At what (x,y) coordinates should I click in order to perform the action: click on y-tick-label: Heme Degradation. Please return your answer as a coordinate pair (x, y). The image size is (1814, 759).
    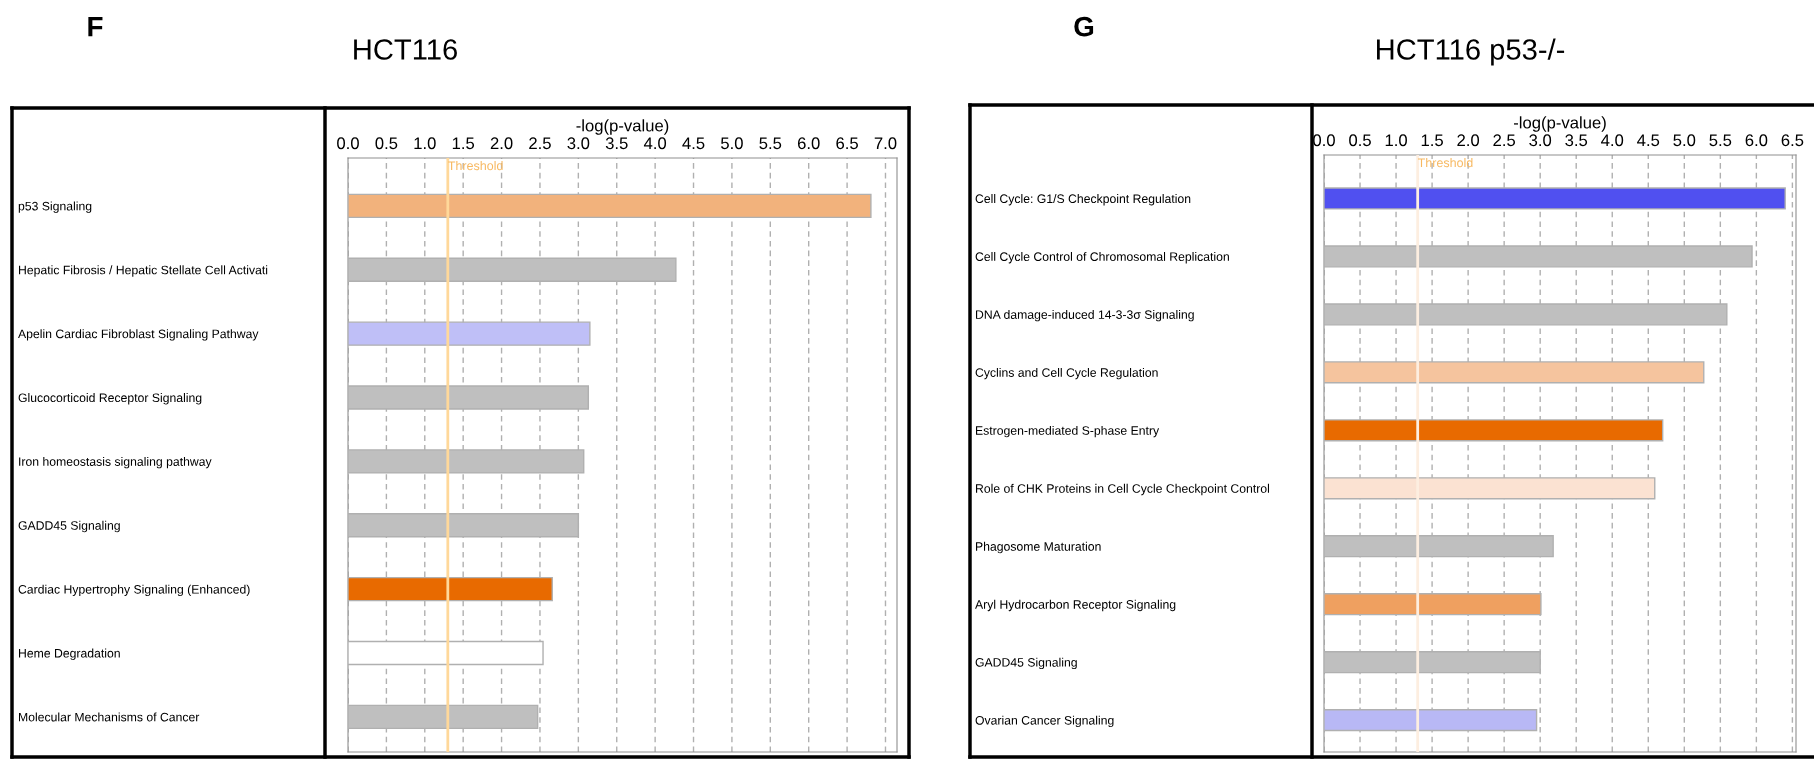
    Looking at the image, I should click on (69, 654).